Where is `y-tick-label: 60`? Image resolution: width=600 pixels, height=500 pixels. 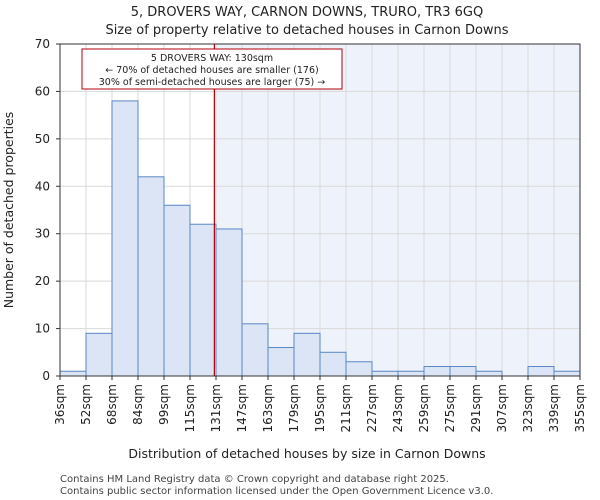
y-tick-label: 60 is located at coordinates (42, 91).